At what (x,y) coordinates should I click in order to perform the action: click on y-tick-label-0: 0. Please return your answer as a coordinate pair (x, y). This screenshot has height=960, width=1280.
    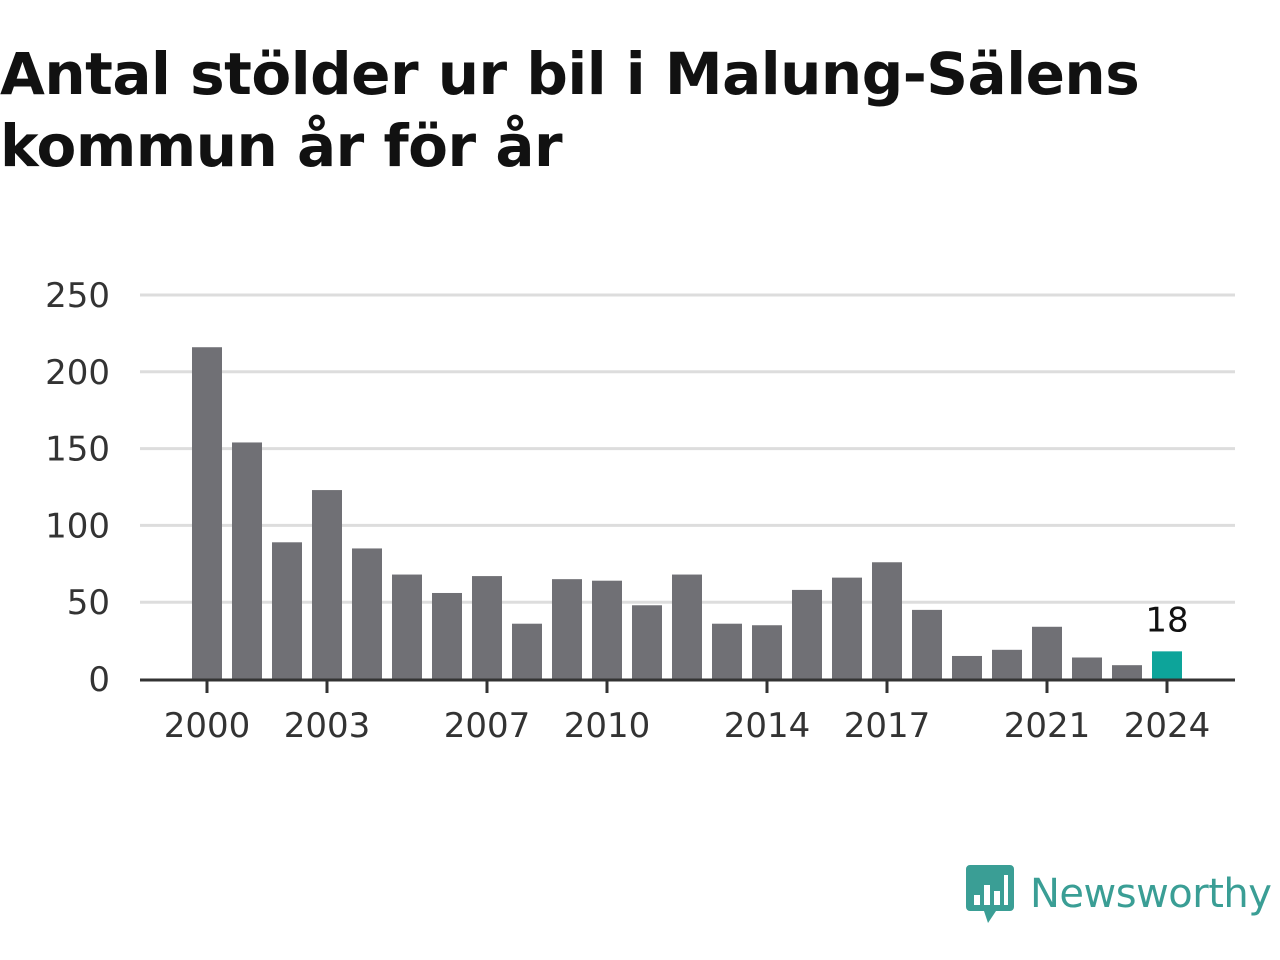
    Looking at the image, I should click on (99, 680).